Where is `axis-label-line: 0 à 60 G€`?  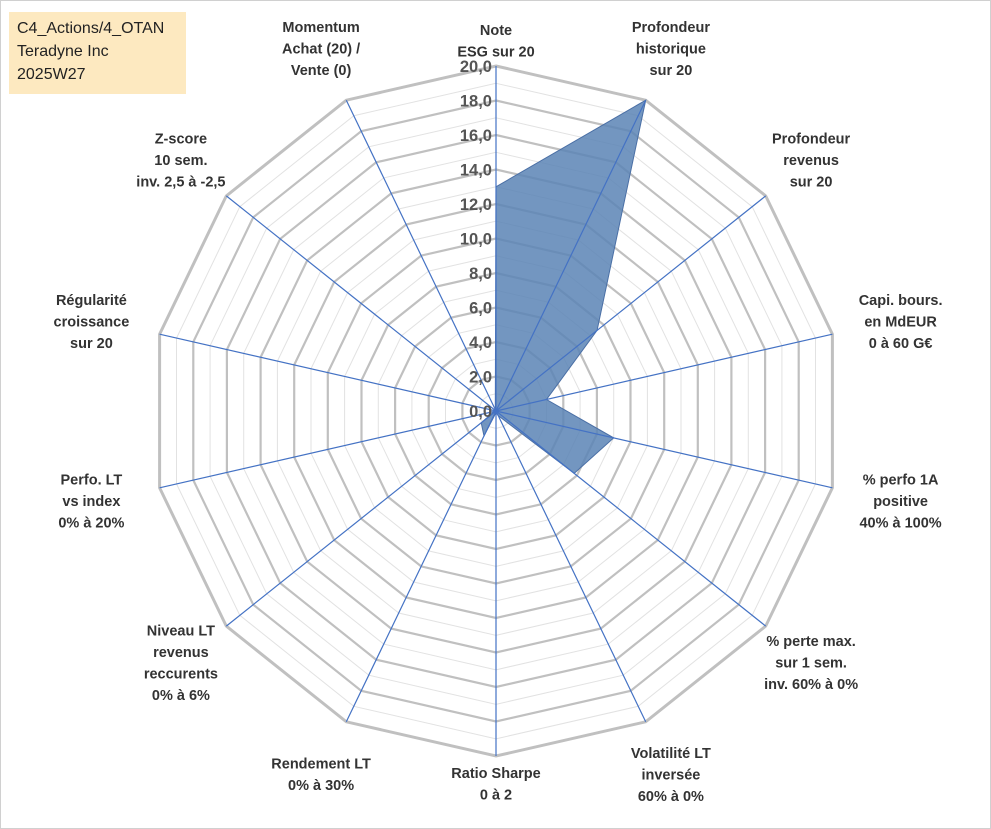
axis-label-line: 0 à 60 G€ is located at coordinates (901, 344).